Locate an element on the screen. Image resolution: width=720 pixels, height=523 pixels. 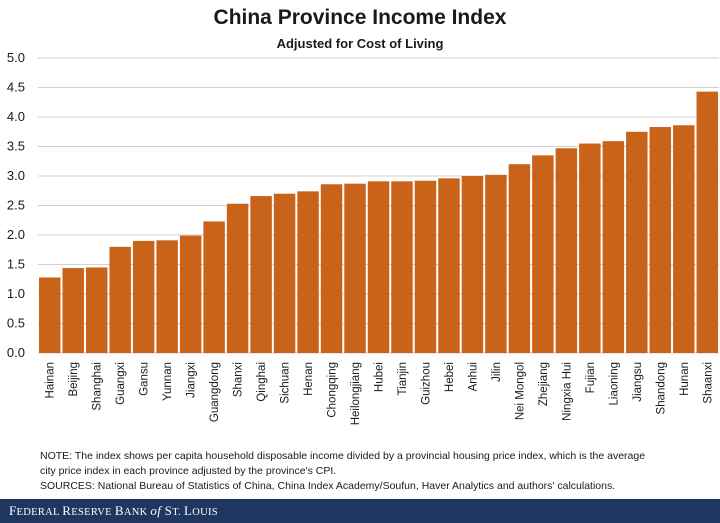
x-tick-label: Henan is located at coordinates (309, 379).